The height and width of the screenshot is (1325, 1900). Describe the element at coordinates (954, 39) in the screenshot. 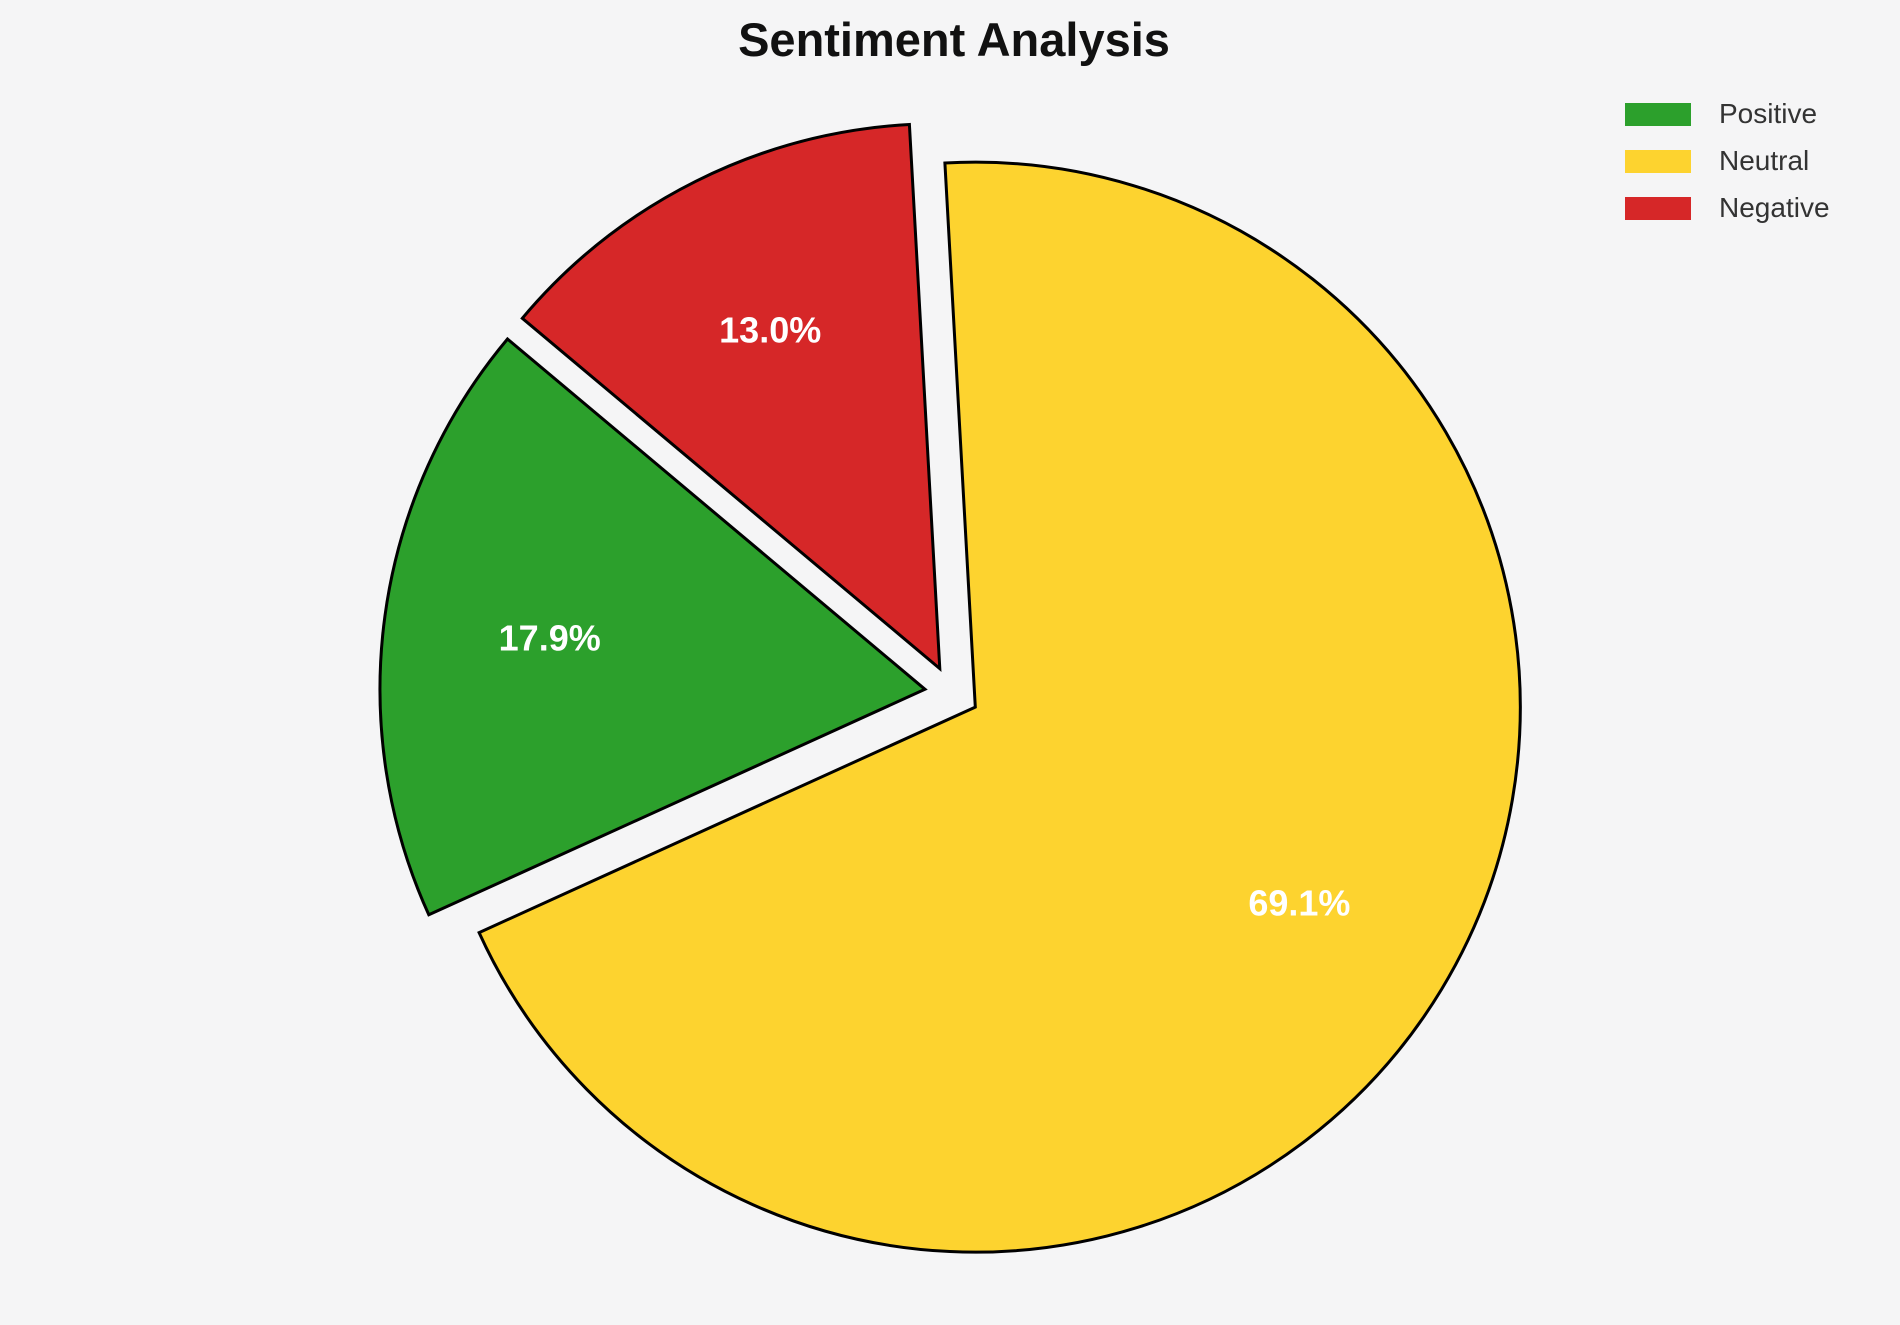

I see `chart-title: Sentiment Analysis` at that location.